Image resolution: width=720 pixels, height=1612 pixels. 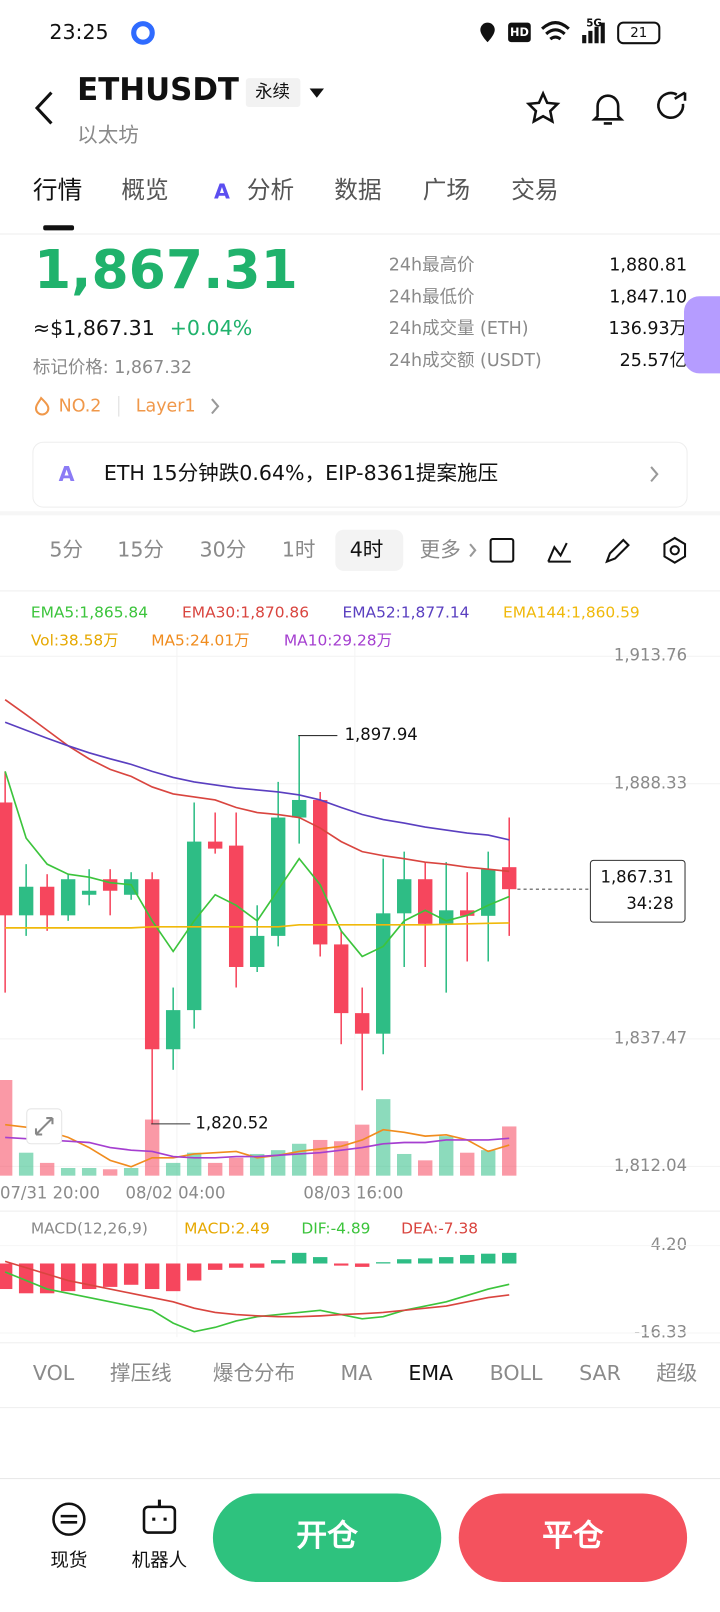 What do you see at coordinates (140, 549) in the screenshot?
I see `interval: 15分` at bounding box center [140, 549].